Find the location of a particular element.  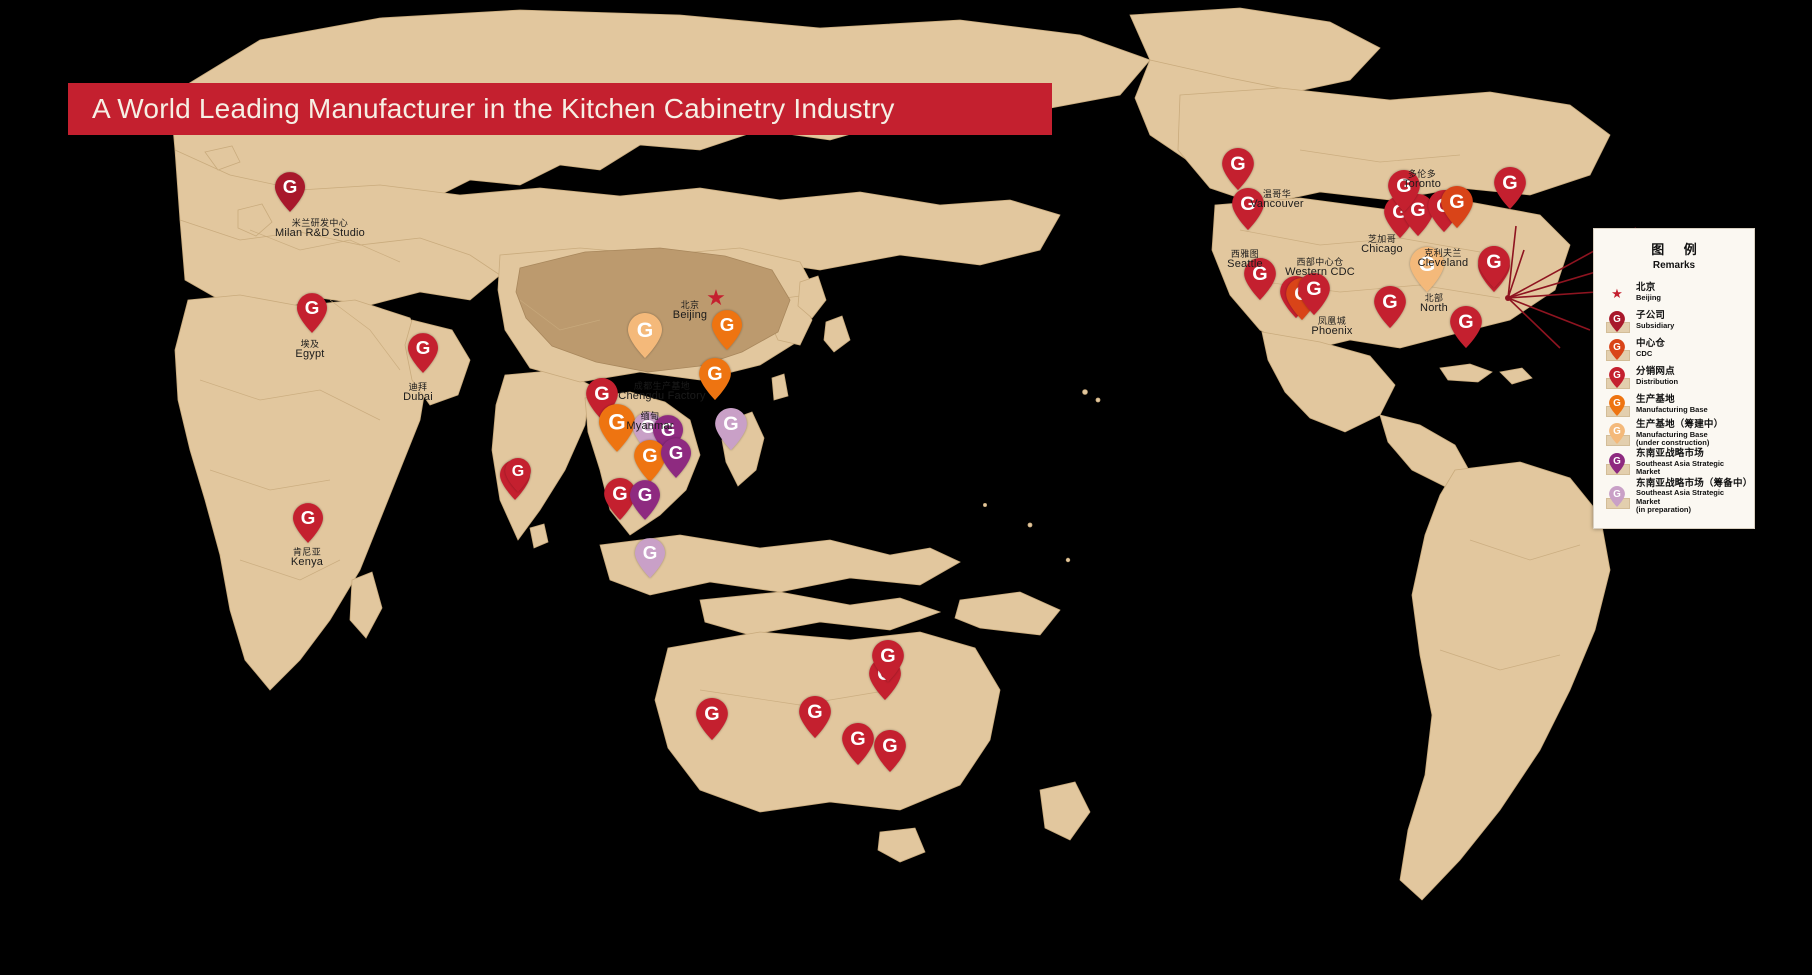

marker-kenya: G is located at coordinates (308, 523).